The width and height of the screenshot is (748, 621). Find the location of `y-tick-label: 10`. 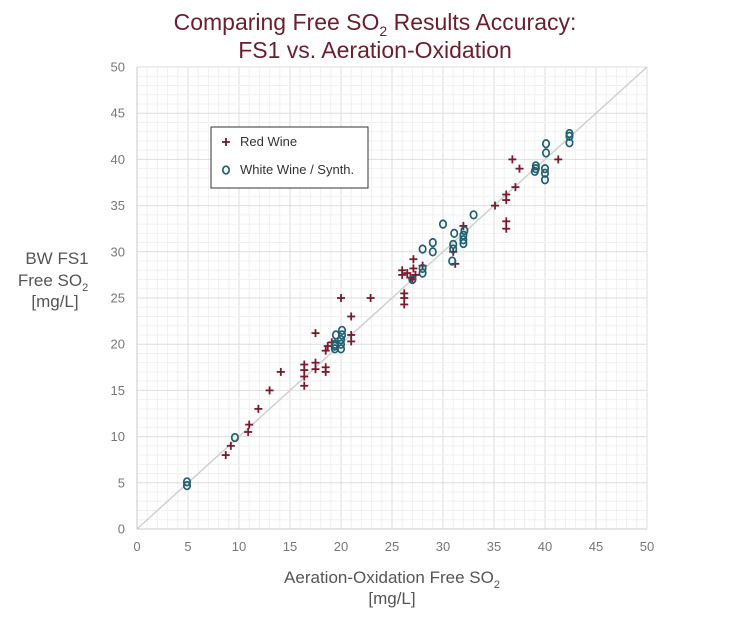

y-tick-label: 10 is located at coordinates (118, 436).